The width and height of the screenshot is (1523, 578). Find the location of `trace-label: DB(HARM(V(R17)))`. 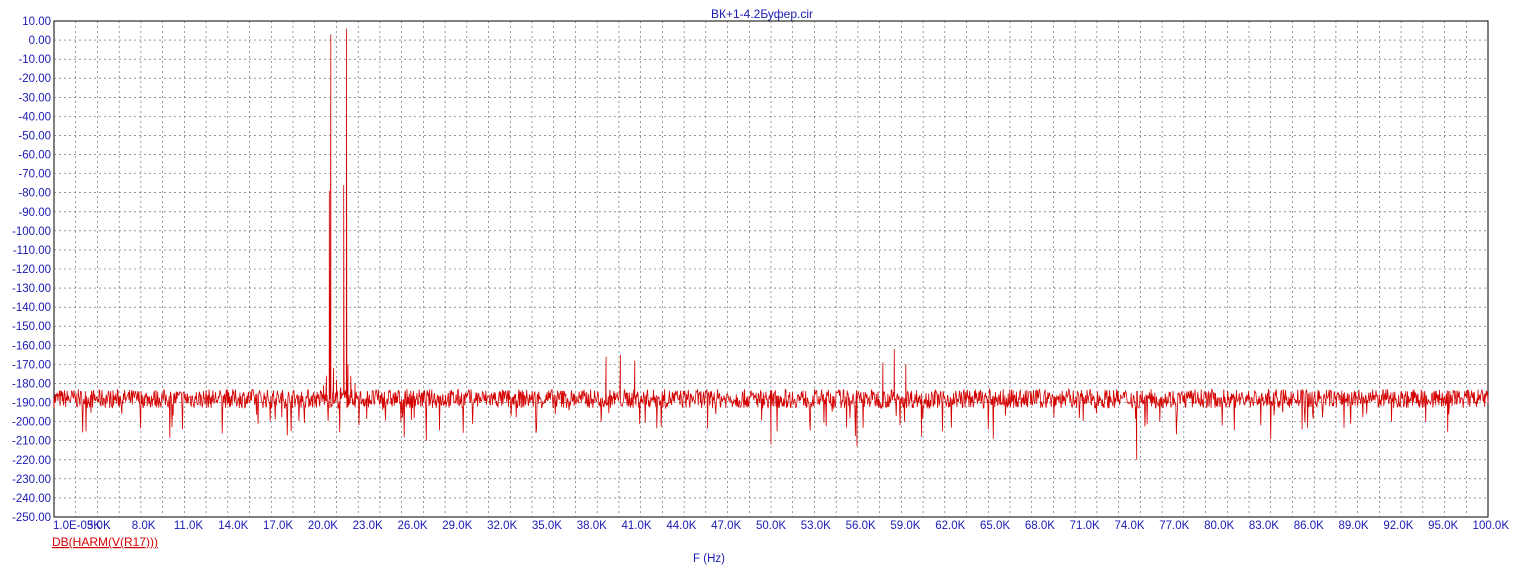

trace-label: DB(HARM(V(R17))) is located at coordinates (105, 542).